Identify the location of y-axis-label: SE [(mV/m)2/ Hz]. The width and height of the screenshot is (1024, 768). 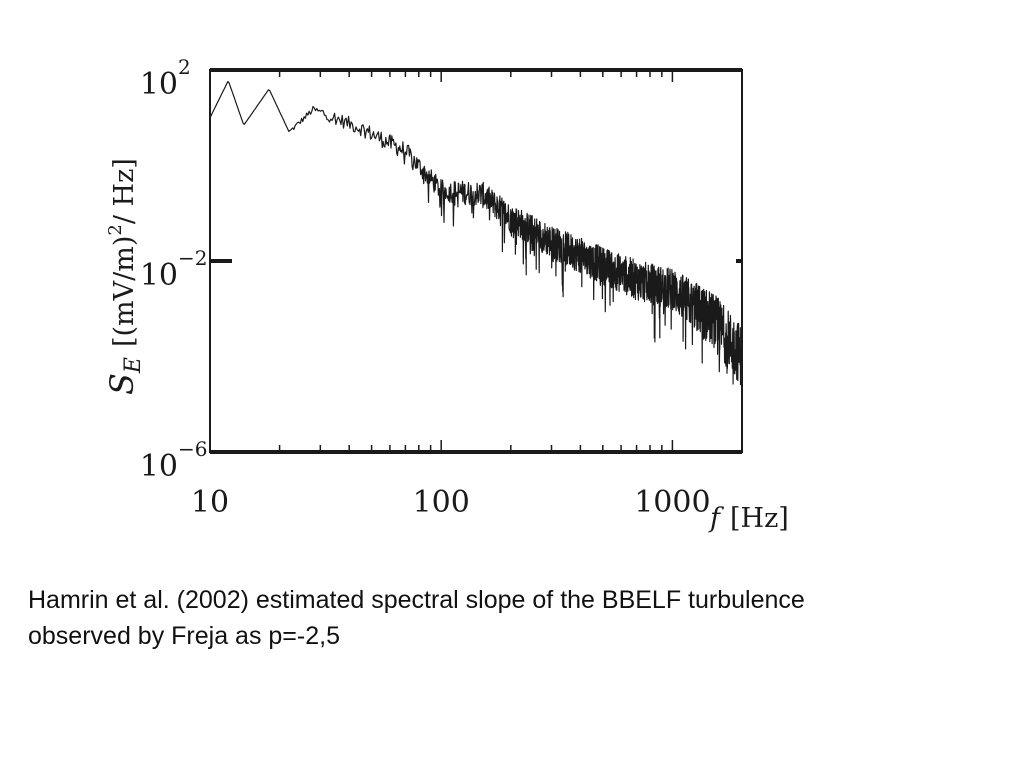
(124, 276).